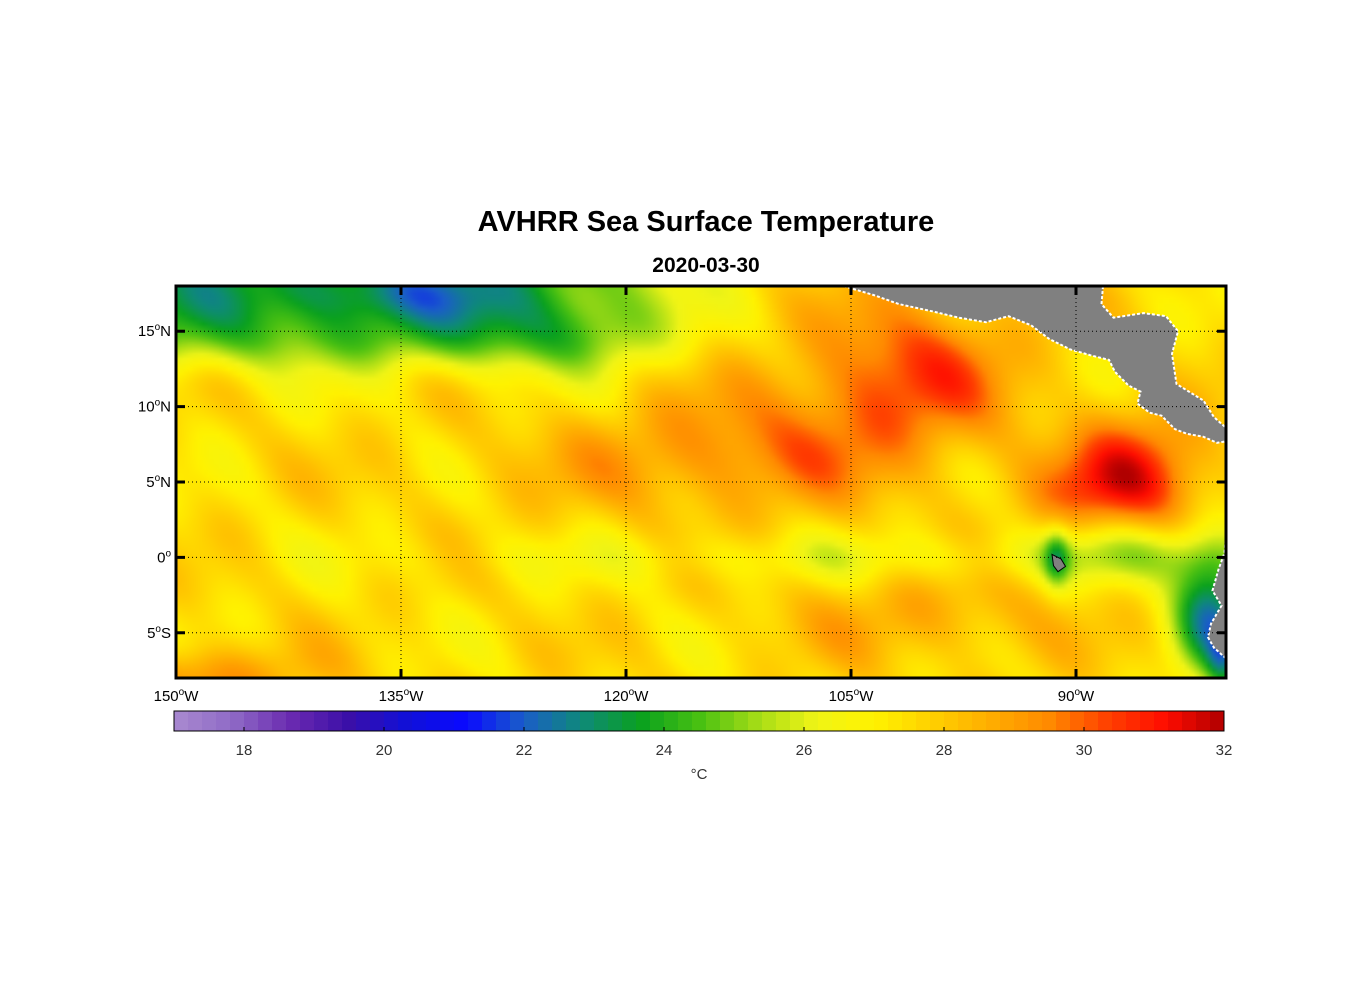  I want to click on figure-subtitle: 2020-03-30, so click(706, 265).